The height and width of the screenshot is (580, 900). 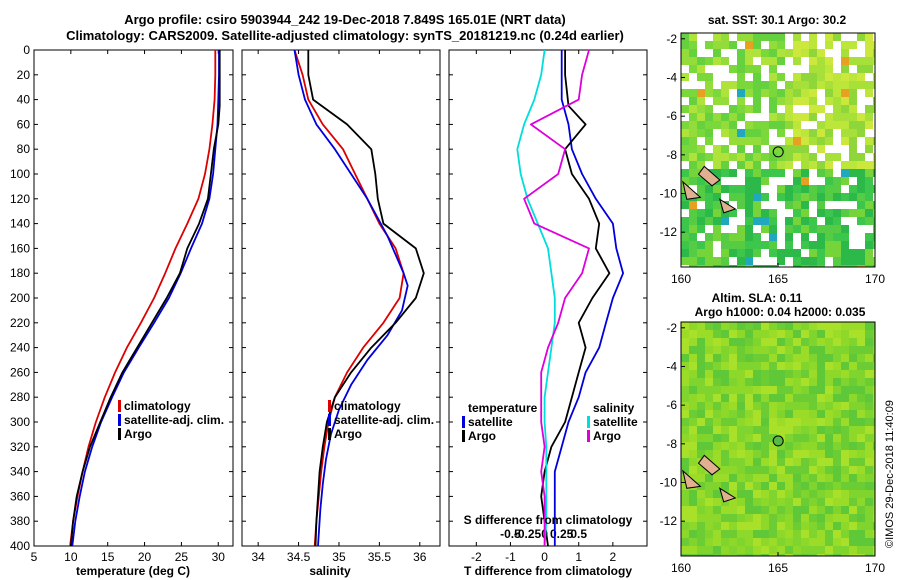 I want to click on depth-tick-label: 400, so click(x=20, y=546).